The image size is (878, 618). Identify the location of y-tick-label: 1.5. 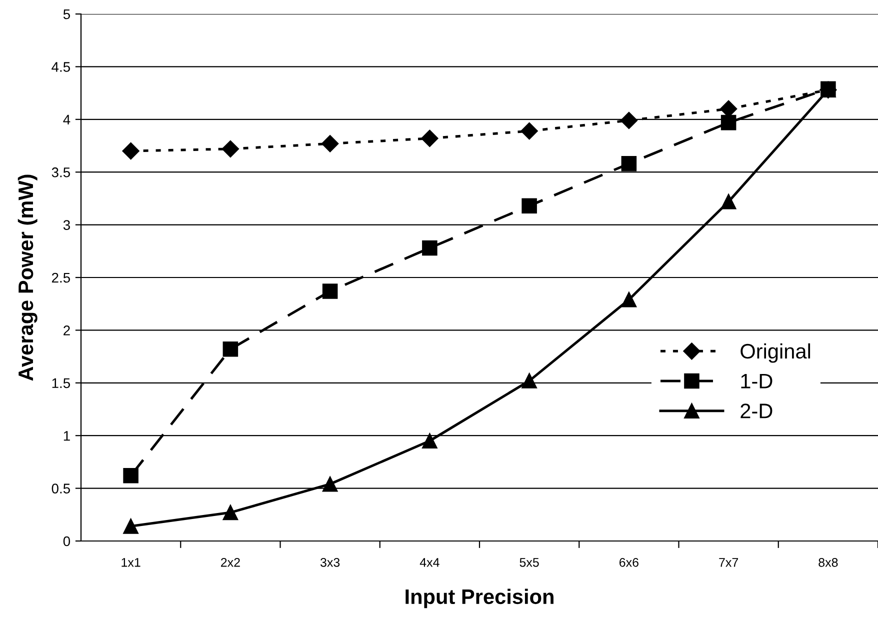
(61, 383).